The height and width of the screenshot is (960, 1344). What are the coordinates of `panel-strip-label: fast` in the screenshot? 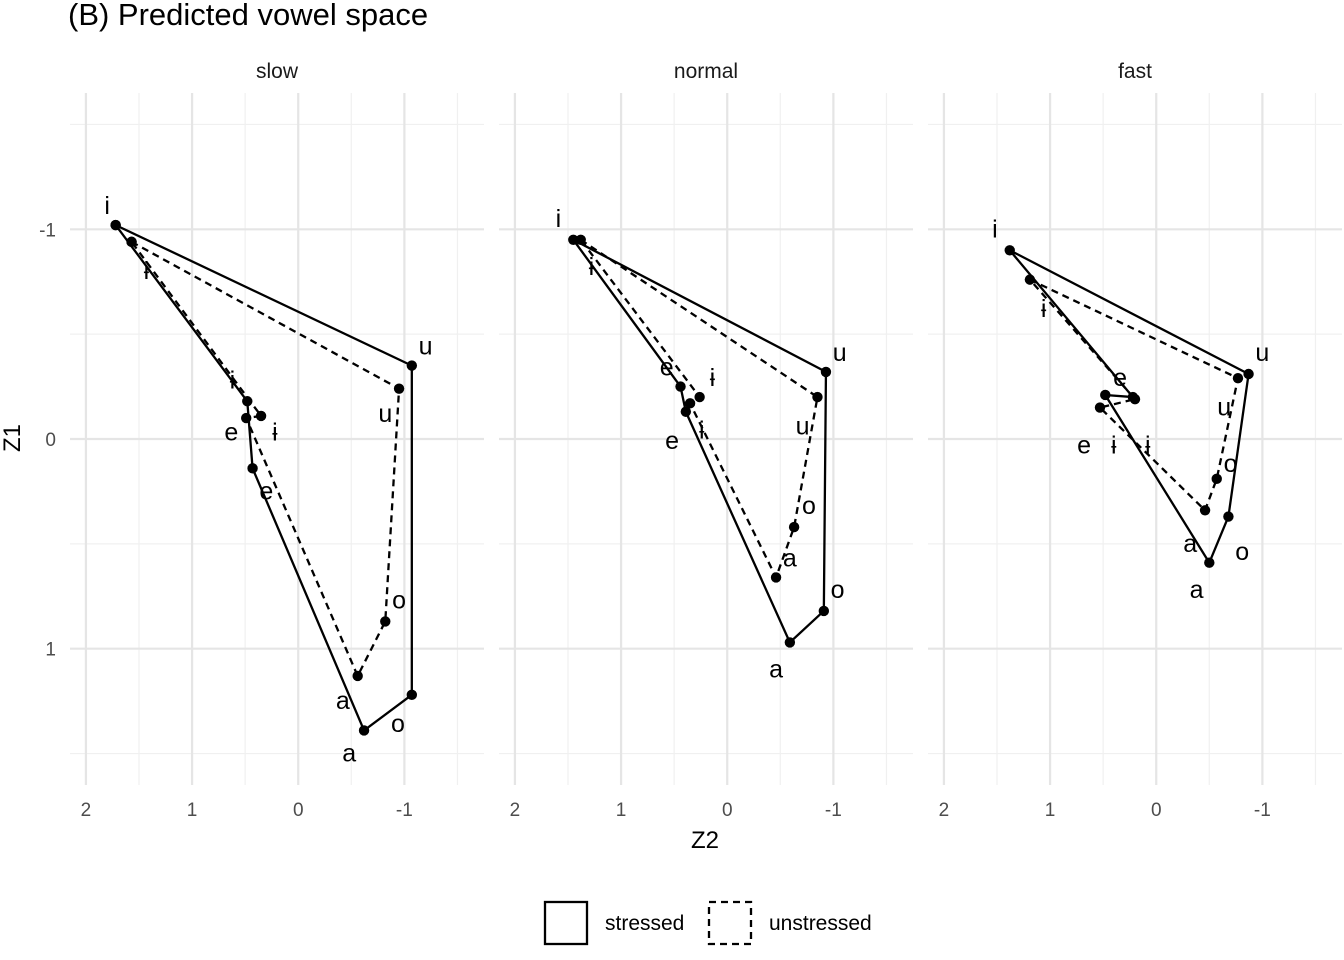 It's located at (1135, 71).